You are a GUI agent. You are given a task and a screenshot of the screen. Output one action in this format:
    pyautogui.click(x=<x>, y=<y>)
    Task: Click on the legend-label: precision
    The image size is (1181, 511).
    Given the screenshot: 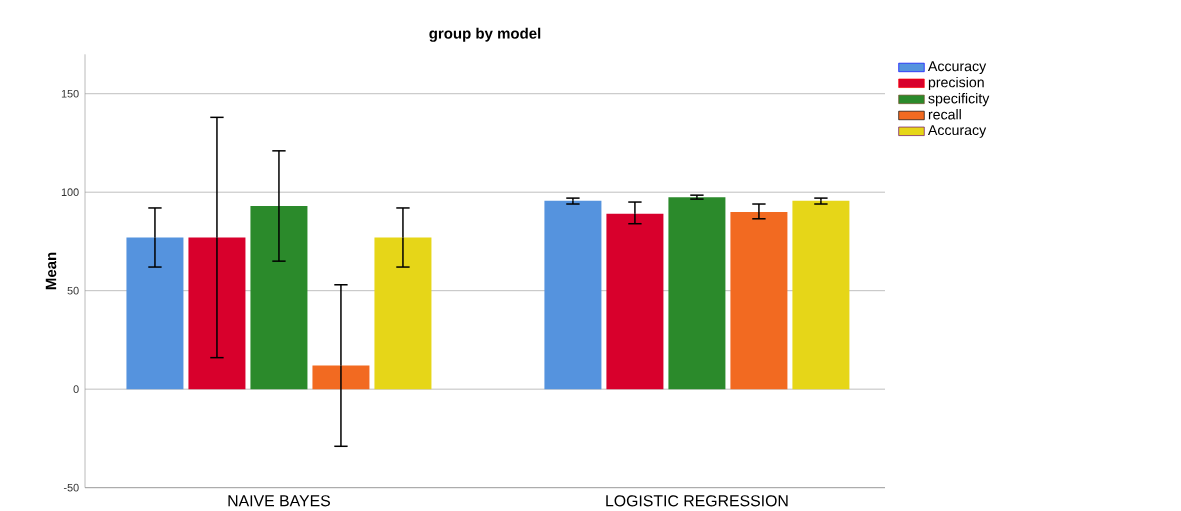 What is the action you would take?
    pyautogui.click(x=956, y=83)
    